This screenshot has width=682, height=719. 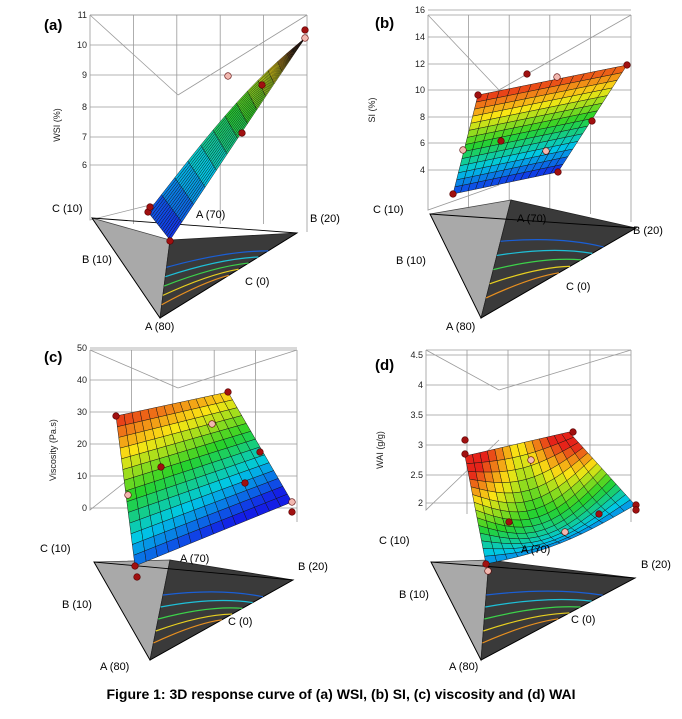 I want to click on axis-labels-c: A (70) B (20) C (10) B (10) C (0) A (80), so click(x=184, y=608).